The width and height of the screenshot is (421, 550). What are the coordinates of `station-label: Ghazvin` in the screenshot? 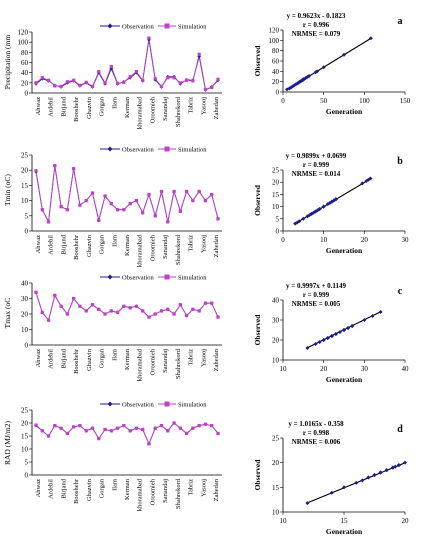 It's located at (89, 245).